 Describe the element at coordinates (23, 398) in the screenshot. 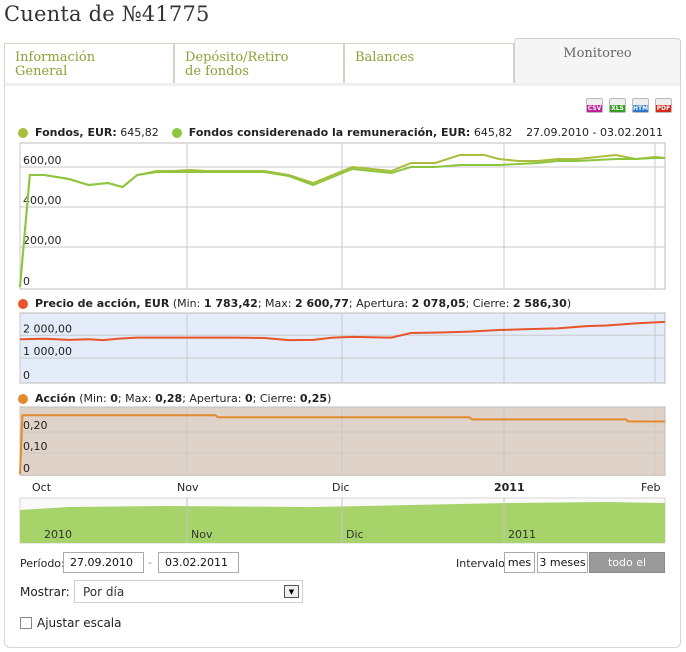

I see `legend-dot-accion` at that location.